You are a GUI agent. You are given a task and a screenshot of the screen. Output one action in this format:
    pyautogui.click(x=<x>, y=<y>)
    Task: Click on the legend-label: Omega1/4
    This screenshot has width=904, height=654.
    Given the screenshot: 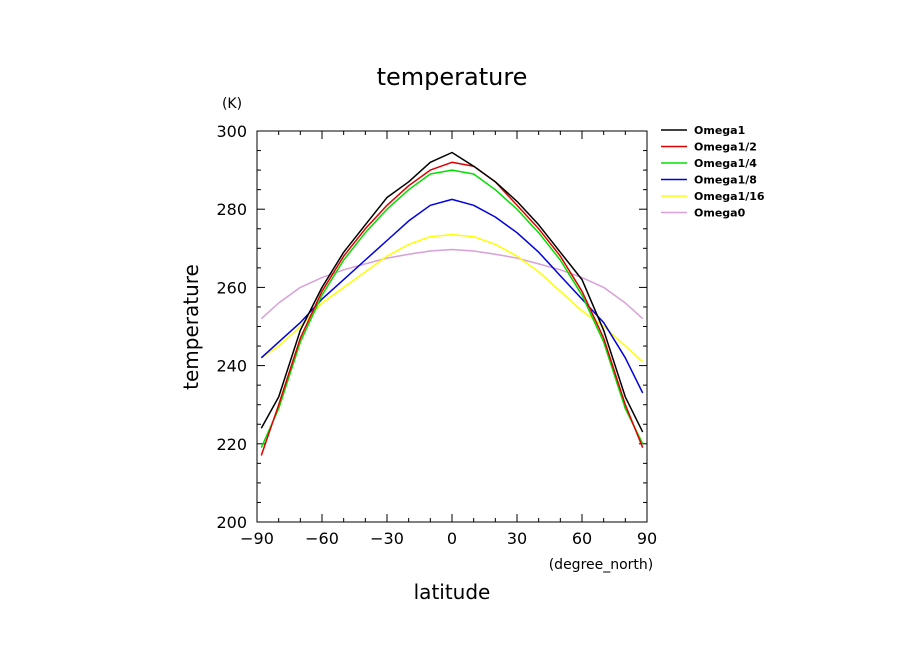 What is the action you would take?
    pyautogui.click(x=725, y=163)
    